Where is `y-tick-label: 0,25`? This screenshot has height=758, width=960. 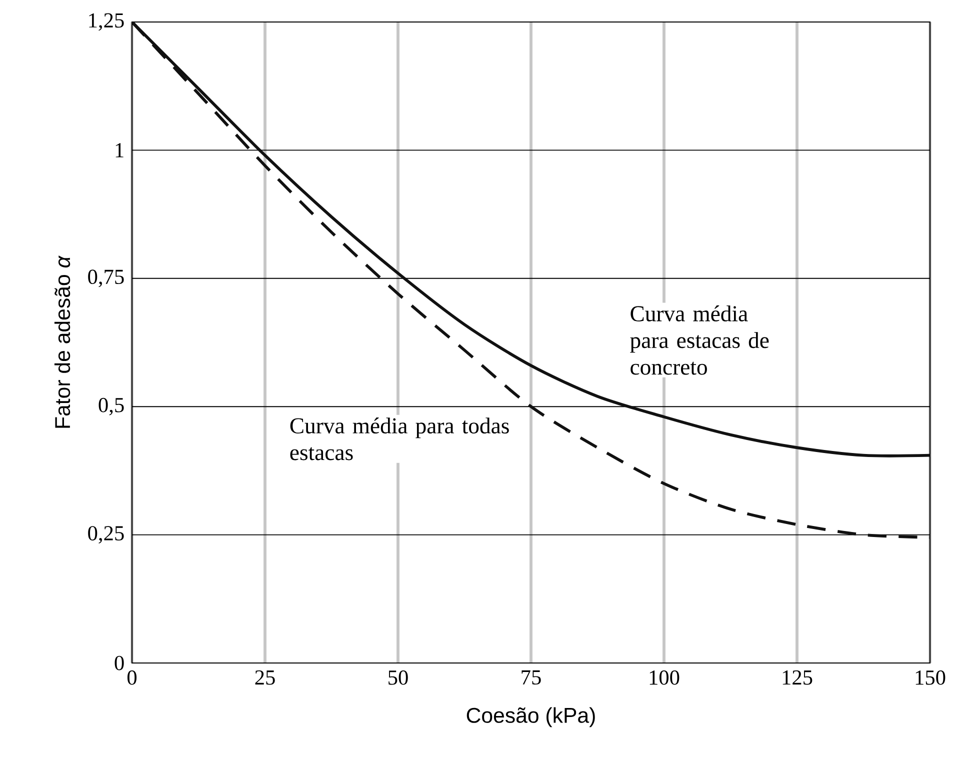
y-tick-label: 0,25 is located at coordinates (106, 535).